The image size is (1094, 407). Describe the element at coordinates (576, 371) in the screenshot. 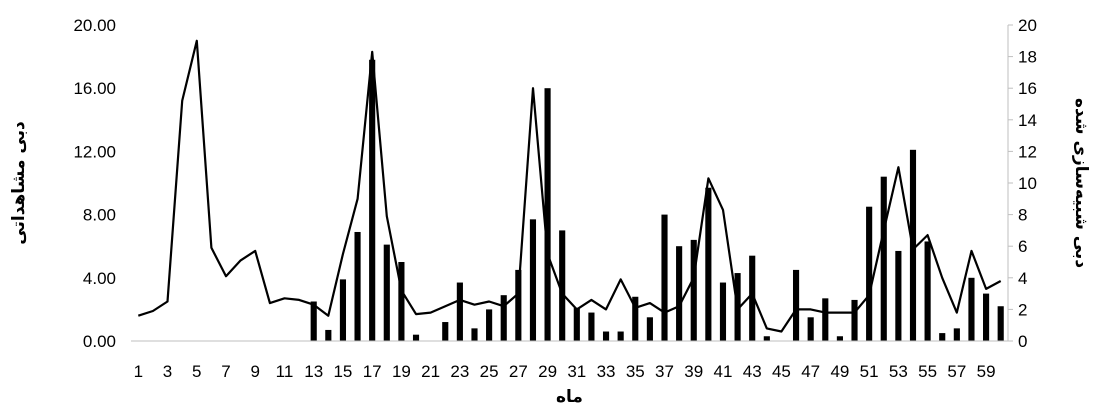

I see `x-tick-label: 31` at that location.